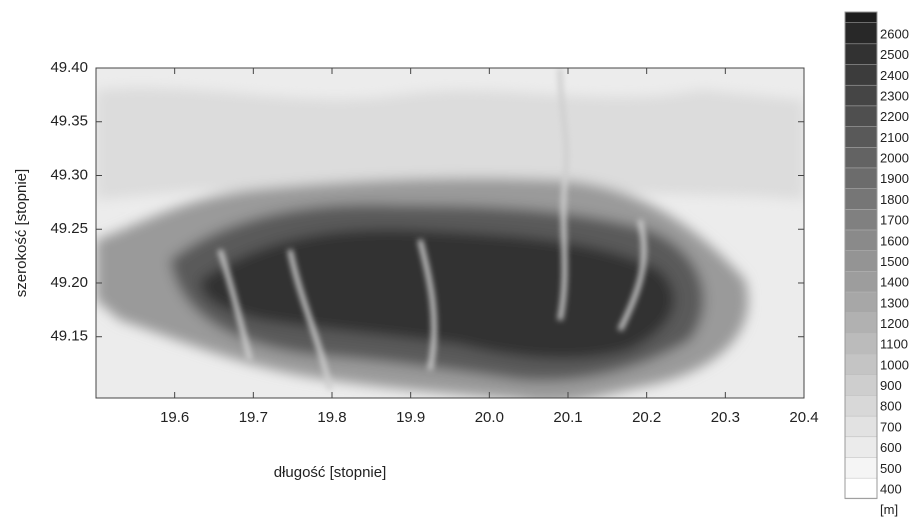 This screenshot has width=921, height=524. Describe the element at coordinates (489, 417) in the screenshot. I see `x-tick-label: 20.0` at that location.